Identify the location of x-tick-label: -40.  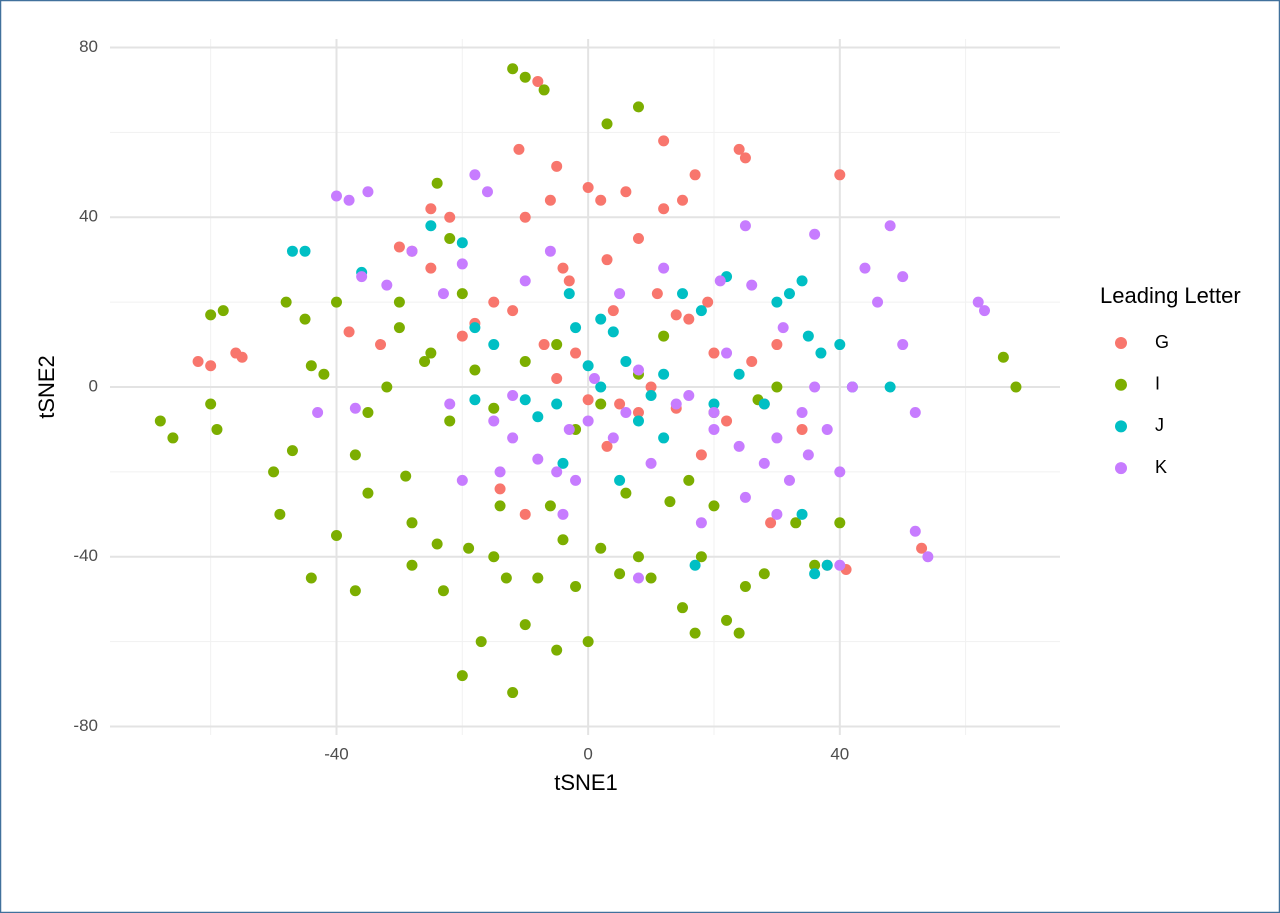
(336, 753).